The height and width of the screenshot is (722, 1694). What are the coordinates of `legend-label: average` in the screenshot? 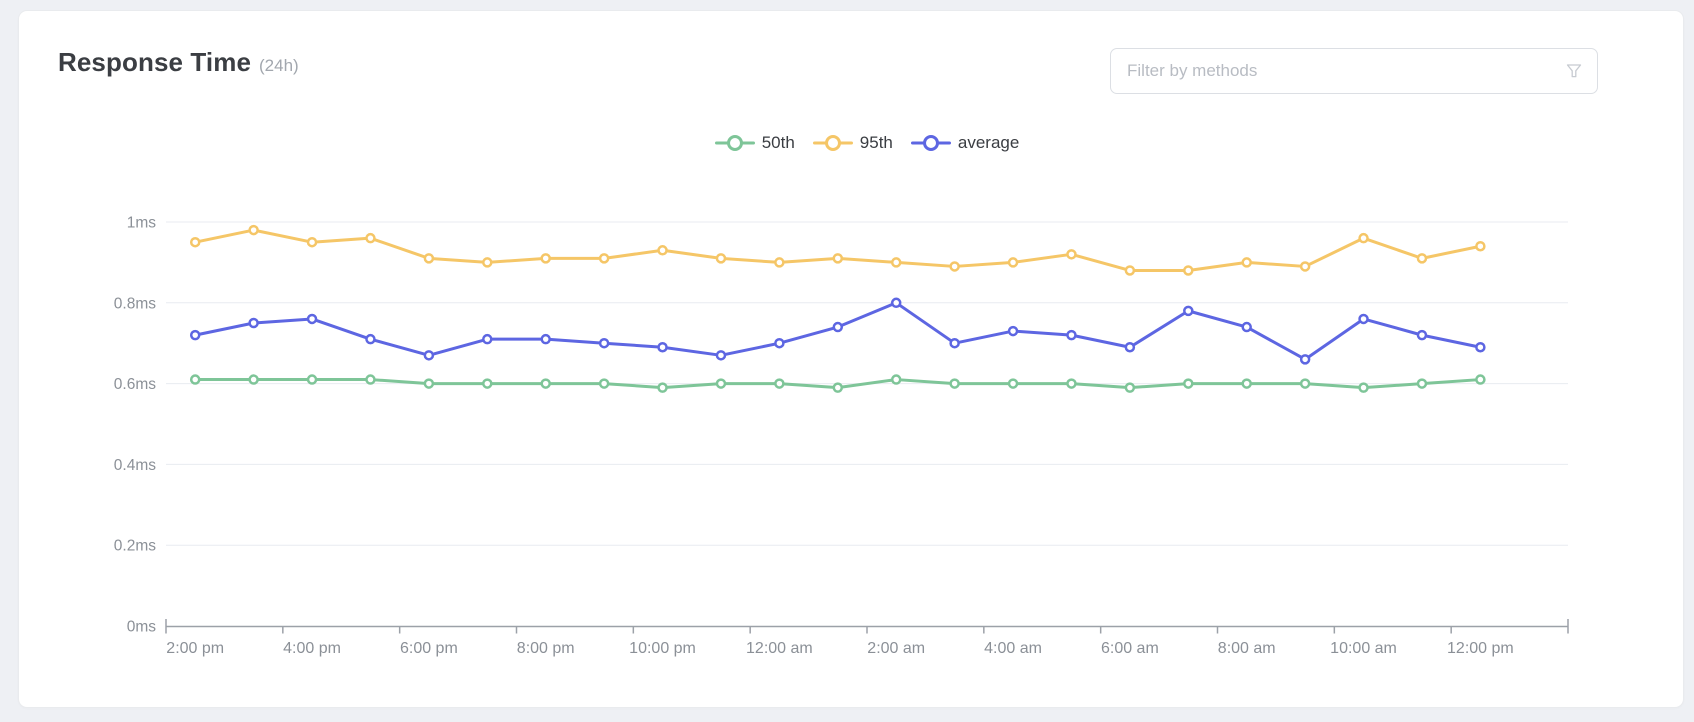 It's located at (988, 142).